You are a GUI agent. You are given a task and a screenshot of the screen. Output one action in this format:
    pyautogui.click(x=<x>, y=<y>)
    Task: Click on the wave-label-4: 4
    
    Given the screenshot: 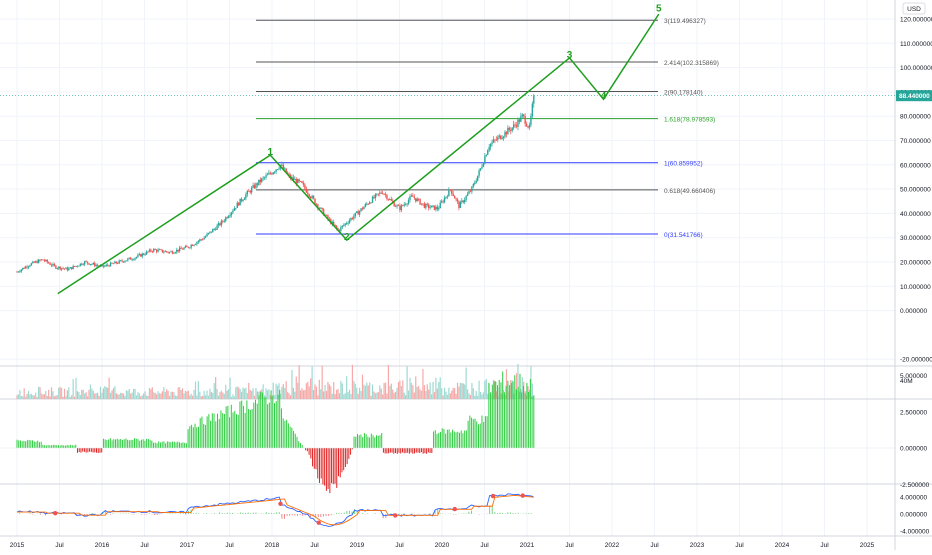 What is the action you would take?
    pyautogui.click(x=604, y=96)
    